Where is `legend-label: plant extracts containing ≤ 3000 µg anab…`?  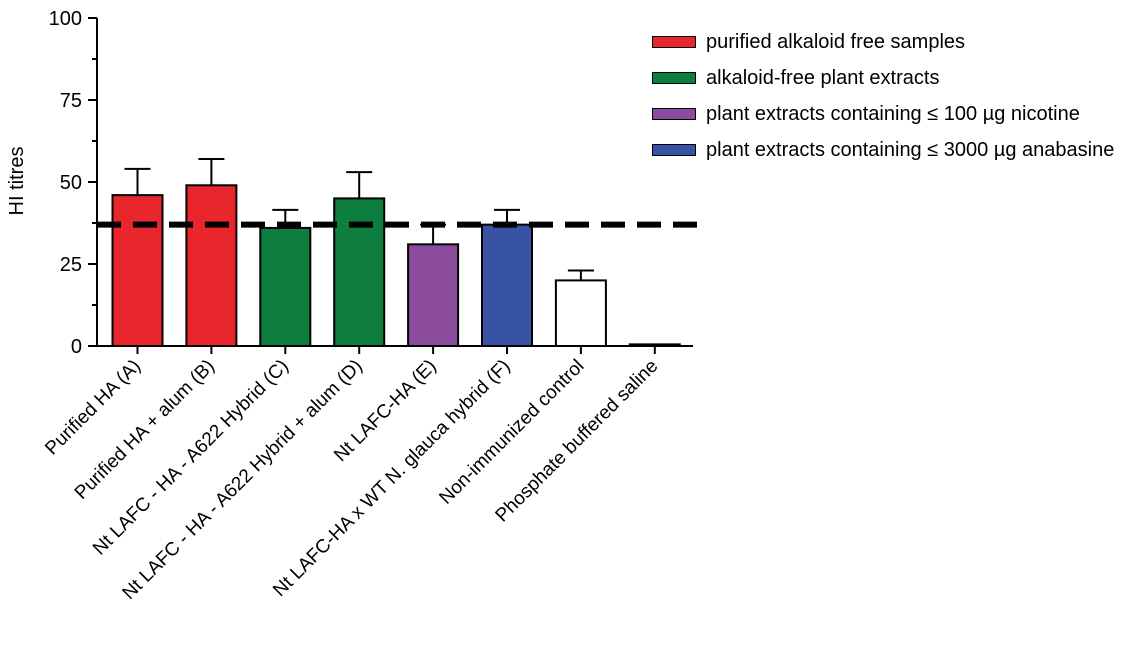
legend-label: plant extracts containing ≤ 3000 µg anab… is located at coordinates (910, 150).